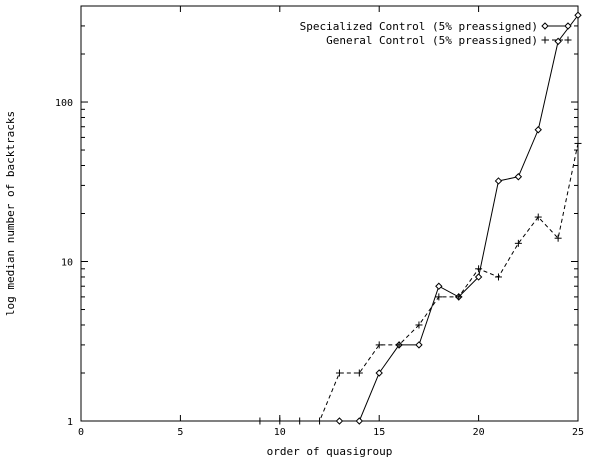 Image resolution: width=589 pixels, height=461 pixels. I want to click on legend-label-general: General Control (5% preassigned), so click(432, 40).